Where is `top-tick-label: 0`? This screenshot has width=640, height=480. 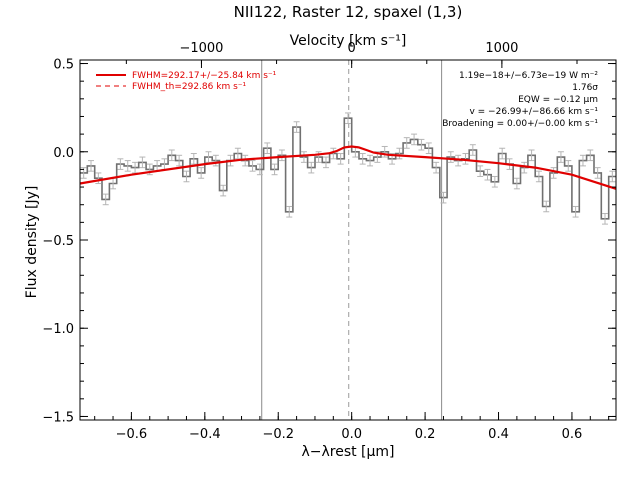 top-tick-label: 0 is located at coordinates (352, 48).